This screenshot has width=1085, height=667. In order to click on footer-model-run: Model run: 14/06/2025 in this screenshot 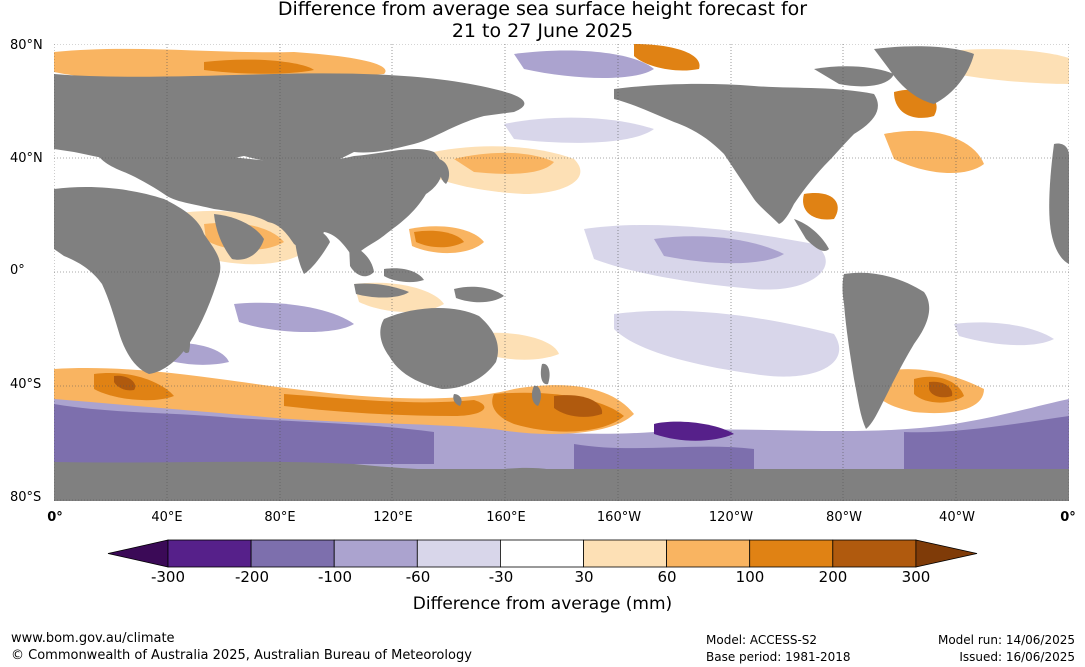, I will do `click(1006, 640)`.